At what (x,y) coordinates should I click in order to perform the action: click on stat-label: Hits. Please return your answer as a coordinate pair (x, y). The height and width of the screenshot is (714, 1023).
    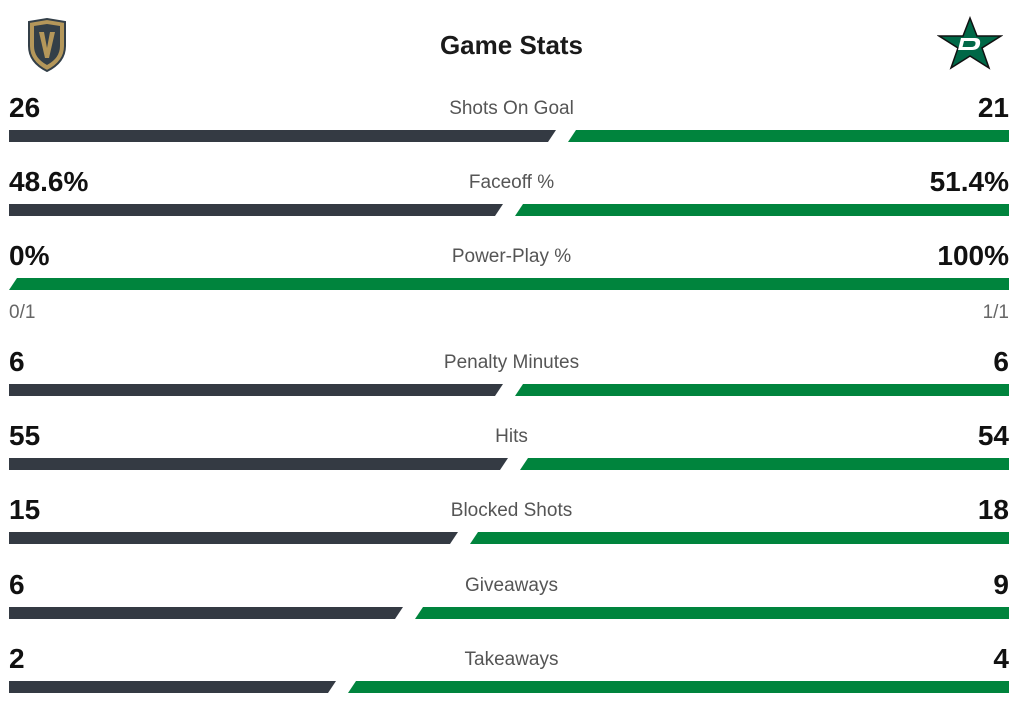
    Looking at the image, I should click on (511, 436).